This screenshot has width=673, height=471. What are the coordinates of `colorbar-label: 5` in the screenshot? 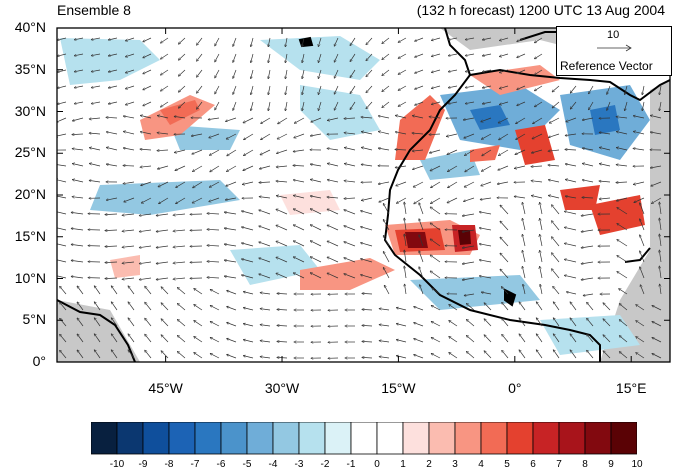 It's located at (507, 464).